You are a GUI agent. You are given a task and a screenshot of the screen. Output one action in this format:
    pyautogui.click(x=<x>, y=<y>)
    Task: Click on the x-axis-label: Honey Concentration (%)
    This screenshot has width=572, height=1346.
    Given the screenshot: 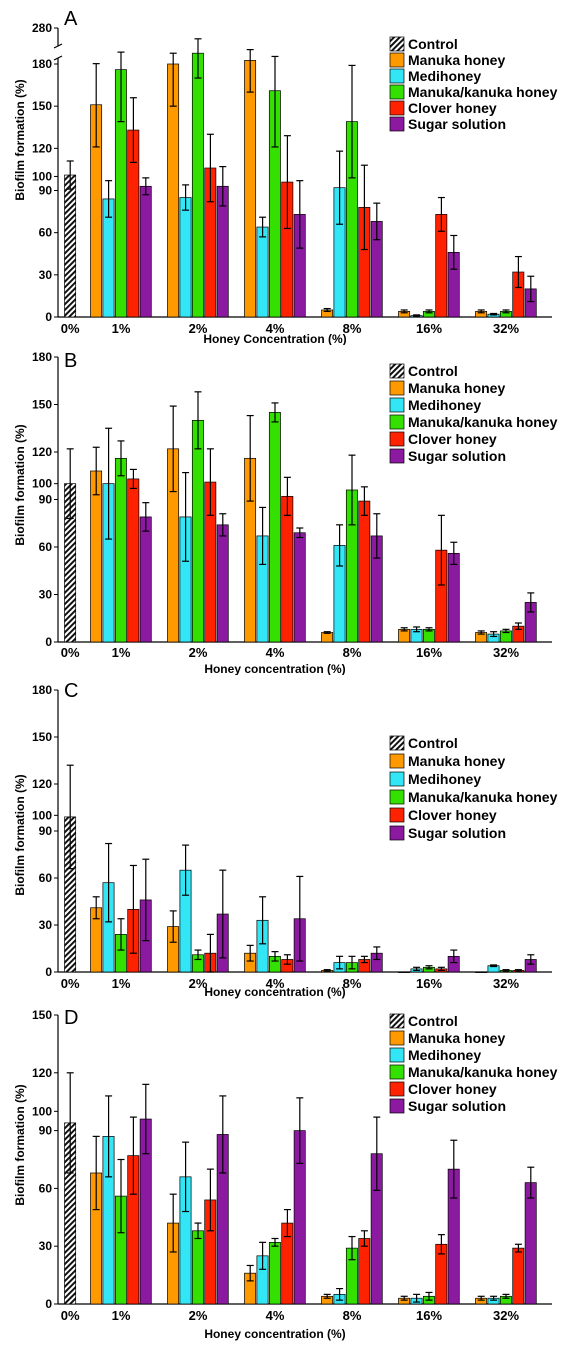 What is the action you would take?
    pyautogui.click(x=274, y=338)
    